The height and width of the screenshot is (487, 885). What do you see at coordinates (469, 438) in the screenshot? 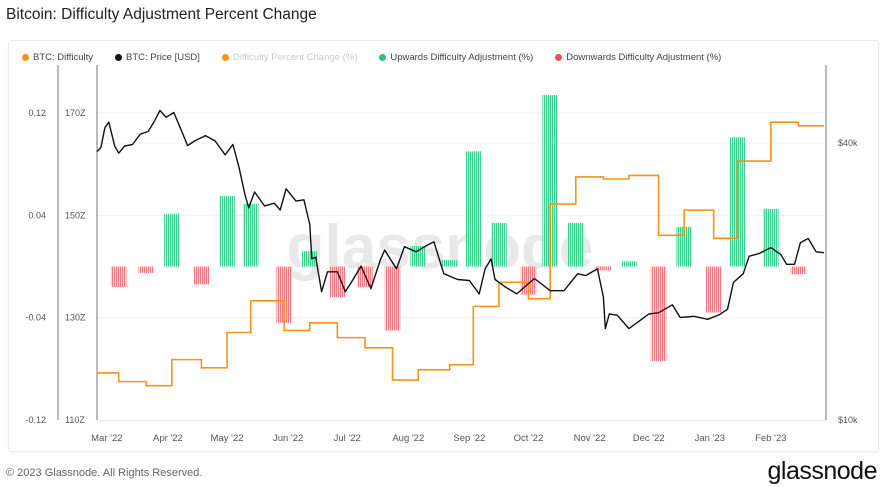
I see `x-tick-label: Sep '22` at bounding box center [469, 438].